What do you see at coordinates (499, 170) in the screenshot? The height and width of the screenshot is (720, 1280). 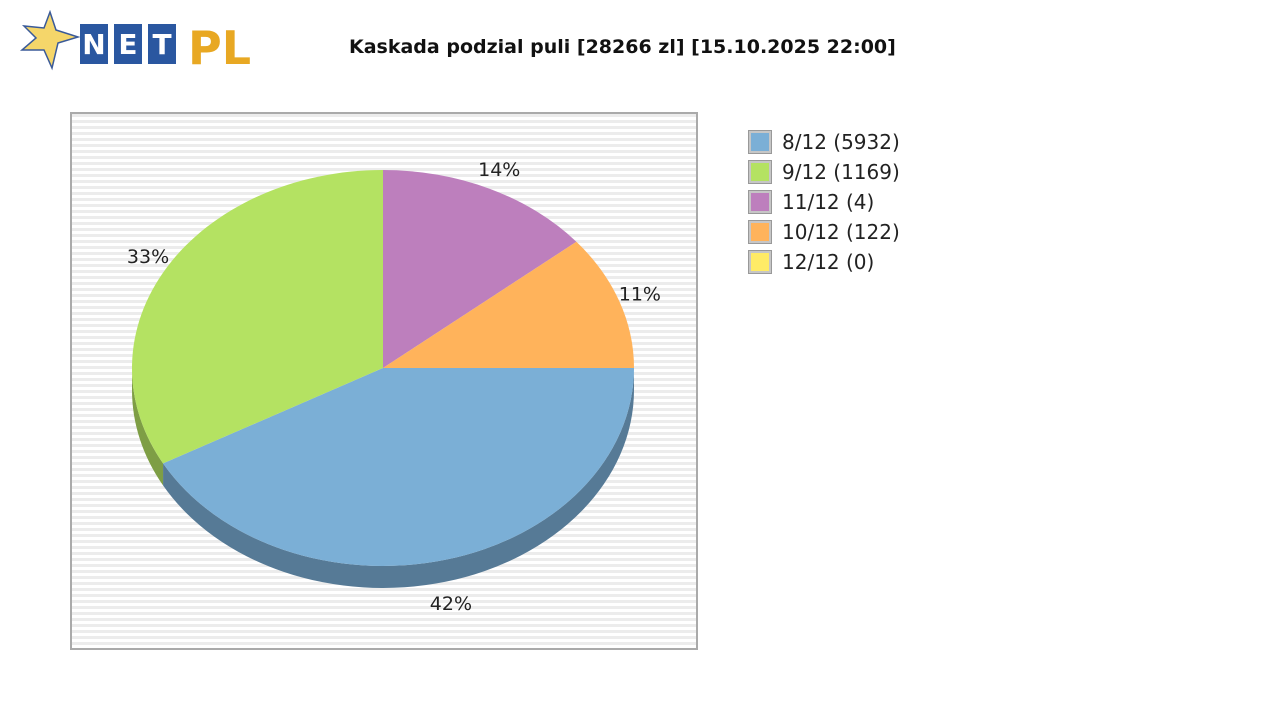 I see `slice-label: 14%` at bounding box center [499, 170].